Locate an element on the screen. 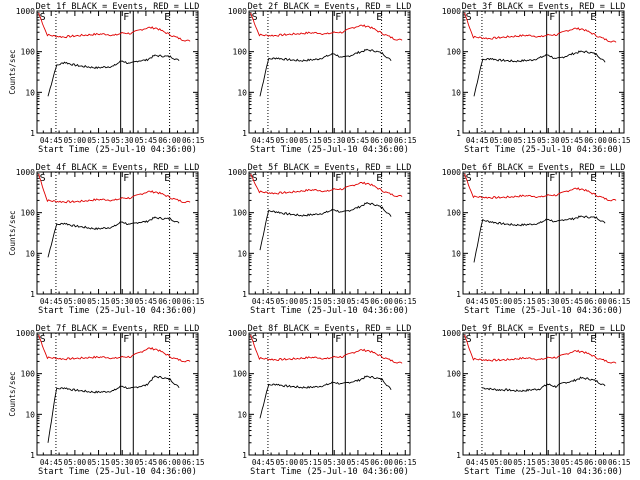  panel-title: Det 7f BLACK = Events, RED = LLD is located at coordinates (118, 329).